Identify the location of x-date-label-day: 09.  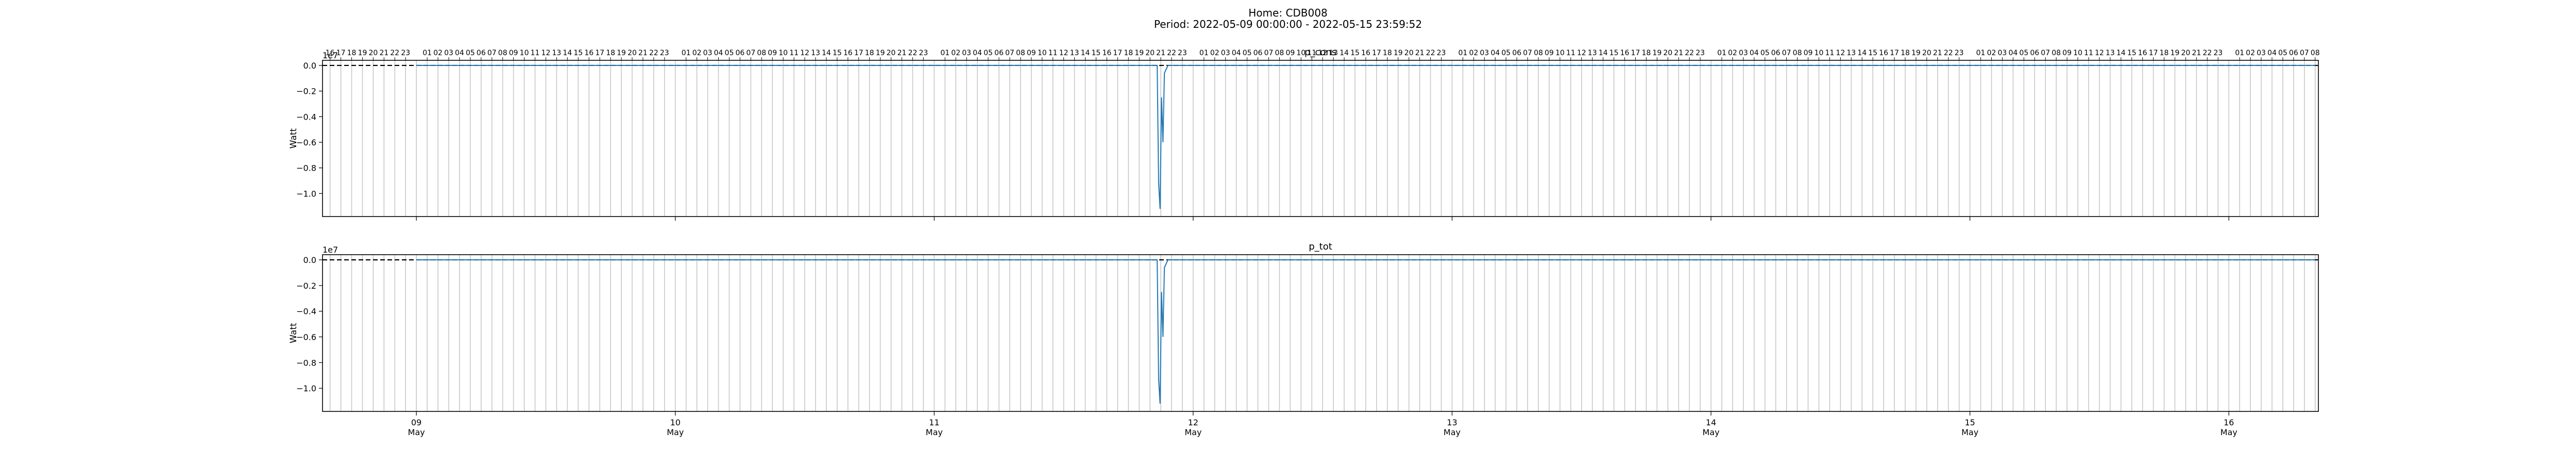
(416, 422).